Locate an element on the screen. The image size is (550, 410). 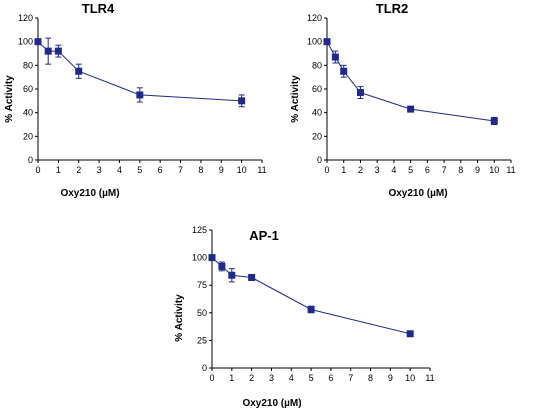
y-tick-label: 125 is located at coordinates (199, 230).